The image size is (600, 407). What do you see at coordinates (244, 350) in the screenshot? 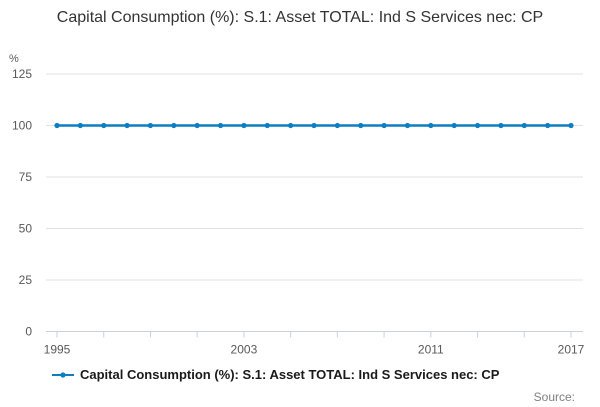
I see `x-tick-label: 2003` at bounding box center [244, 350].